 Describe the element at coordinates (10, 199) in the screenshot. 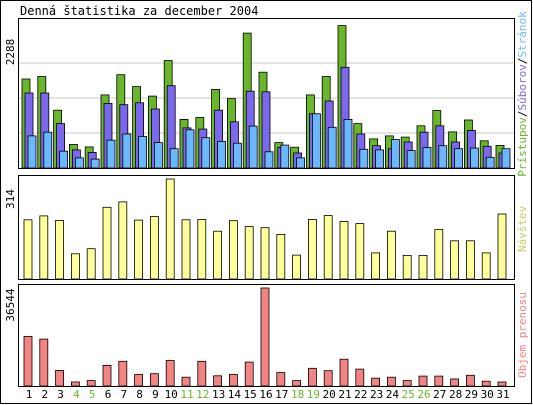

I see `middle-ymax-label: 314` at that location.